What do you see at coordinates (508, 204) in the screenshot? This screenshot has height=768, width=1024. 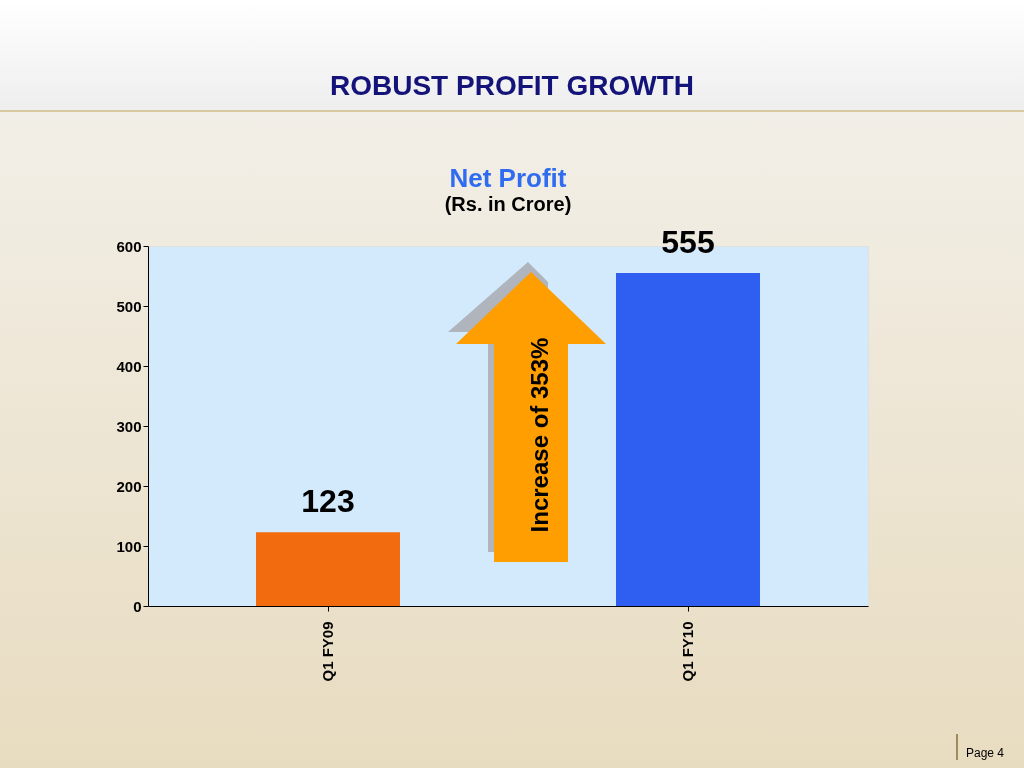 I see `text: (Rs. in Crore)` at bounding box center [508, 204].